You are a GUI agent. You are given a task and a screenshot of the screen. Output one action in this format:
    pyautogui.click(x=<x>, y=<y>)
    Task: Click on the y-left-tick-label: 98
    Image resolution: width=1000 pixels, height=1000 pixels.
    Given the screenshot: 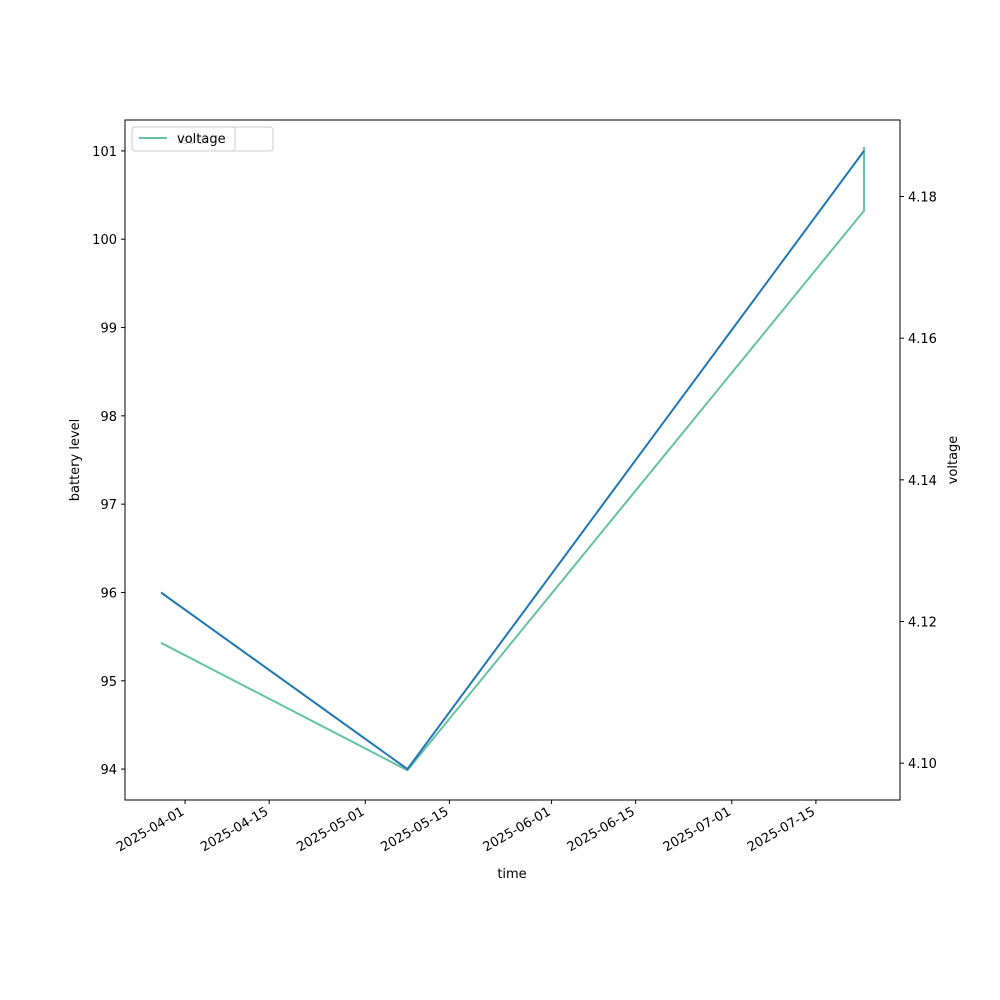 What is the action you would take?
    pyautogui.click(x=108, y=417)
    